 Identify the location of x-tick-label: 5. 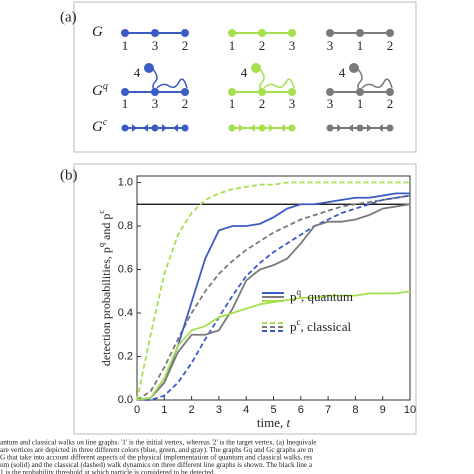
(273, 410).